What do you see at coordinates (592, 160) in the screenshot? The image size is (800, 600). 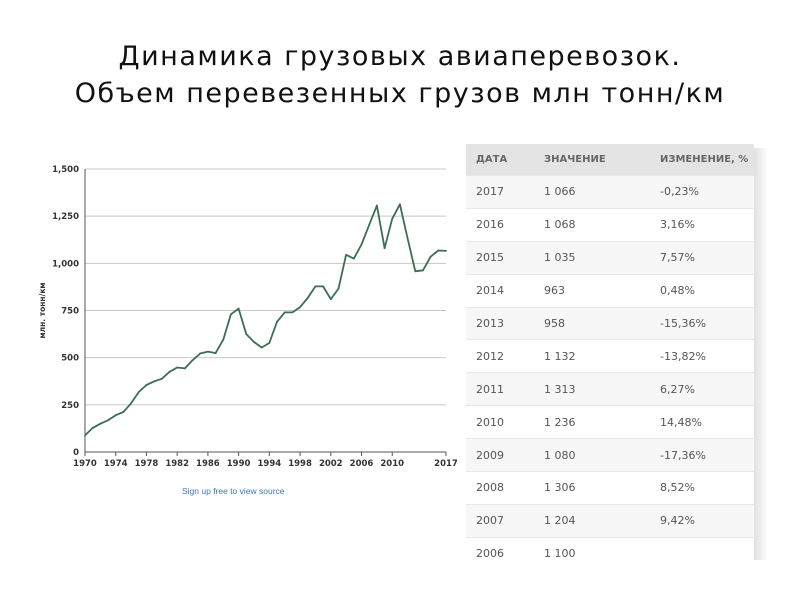 I see `header-value: ЗНАЧЕНИЕ` at bounding box center [592, 160].